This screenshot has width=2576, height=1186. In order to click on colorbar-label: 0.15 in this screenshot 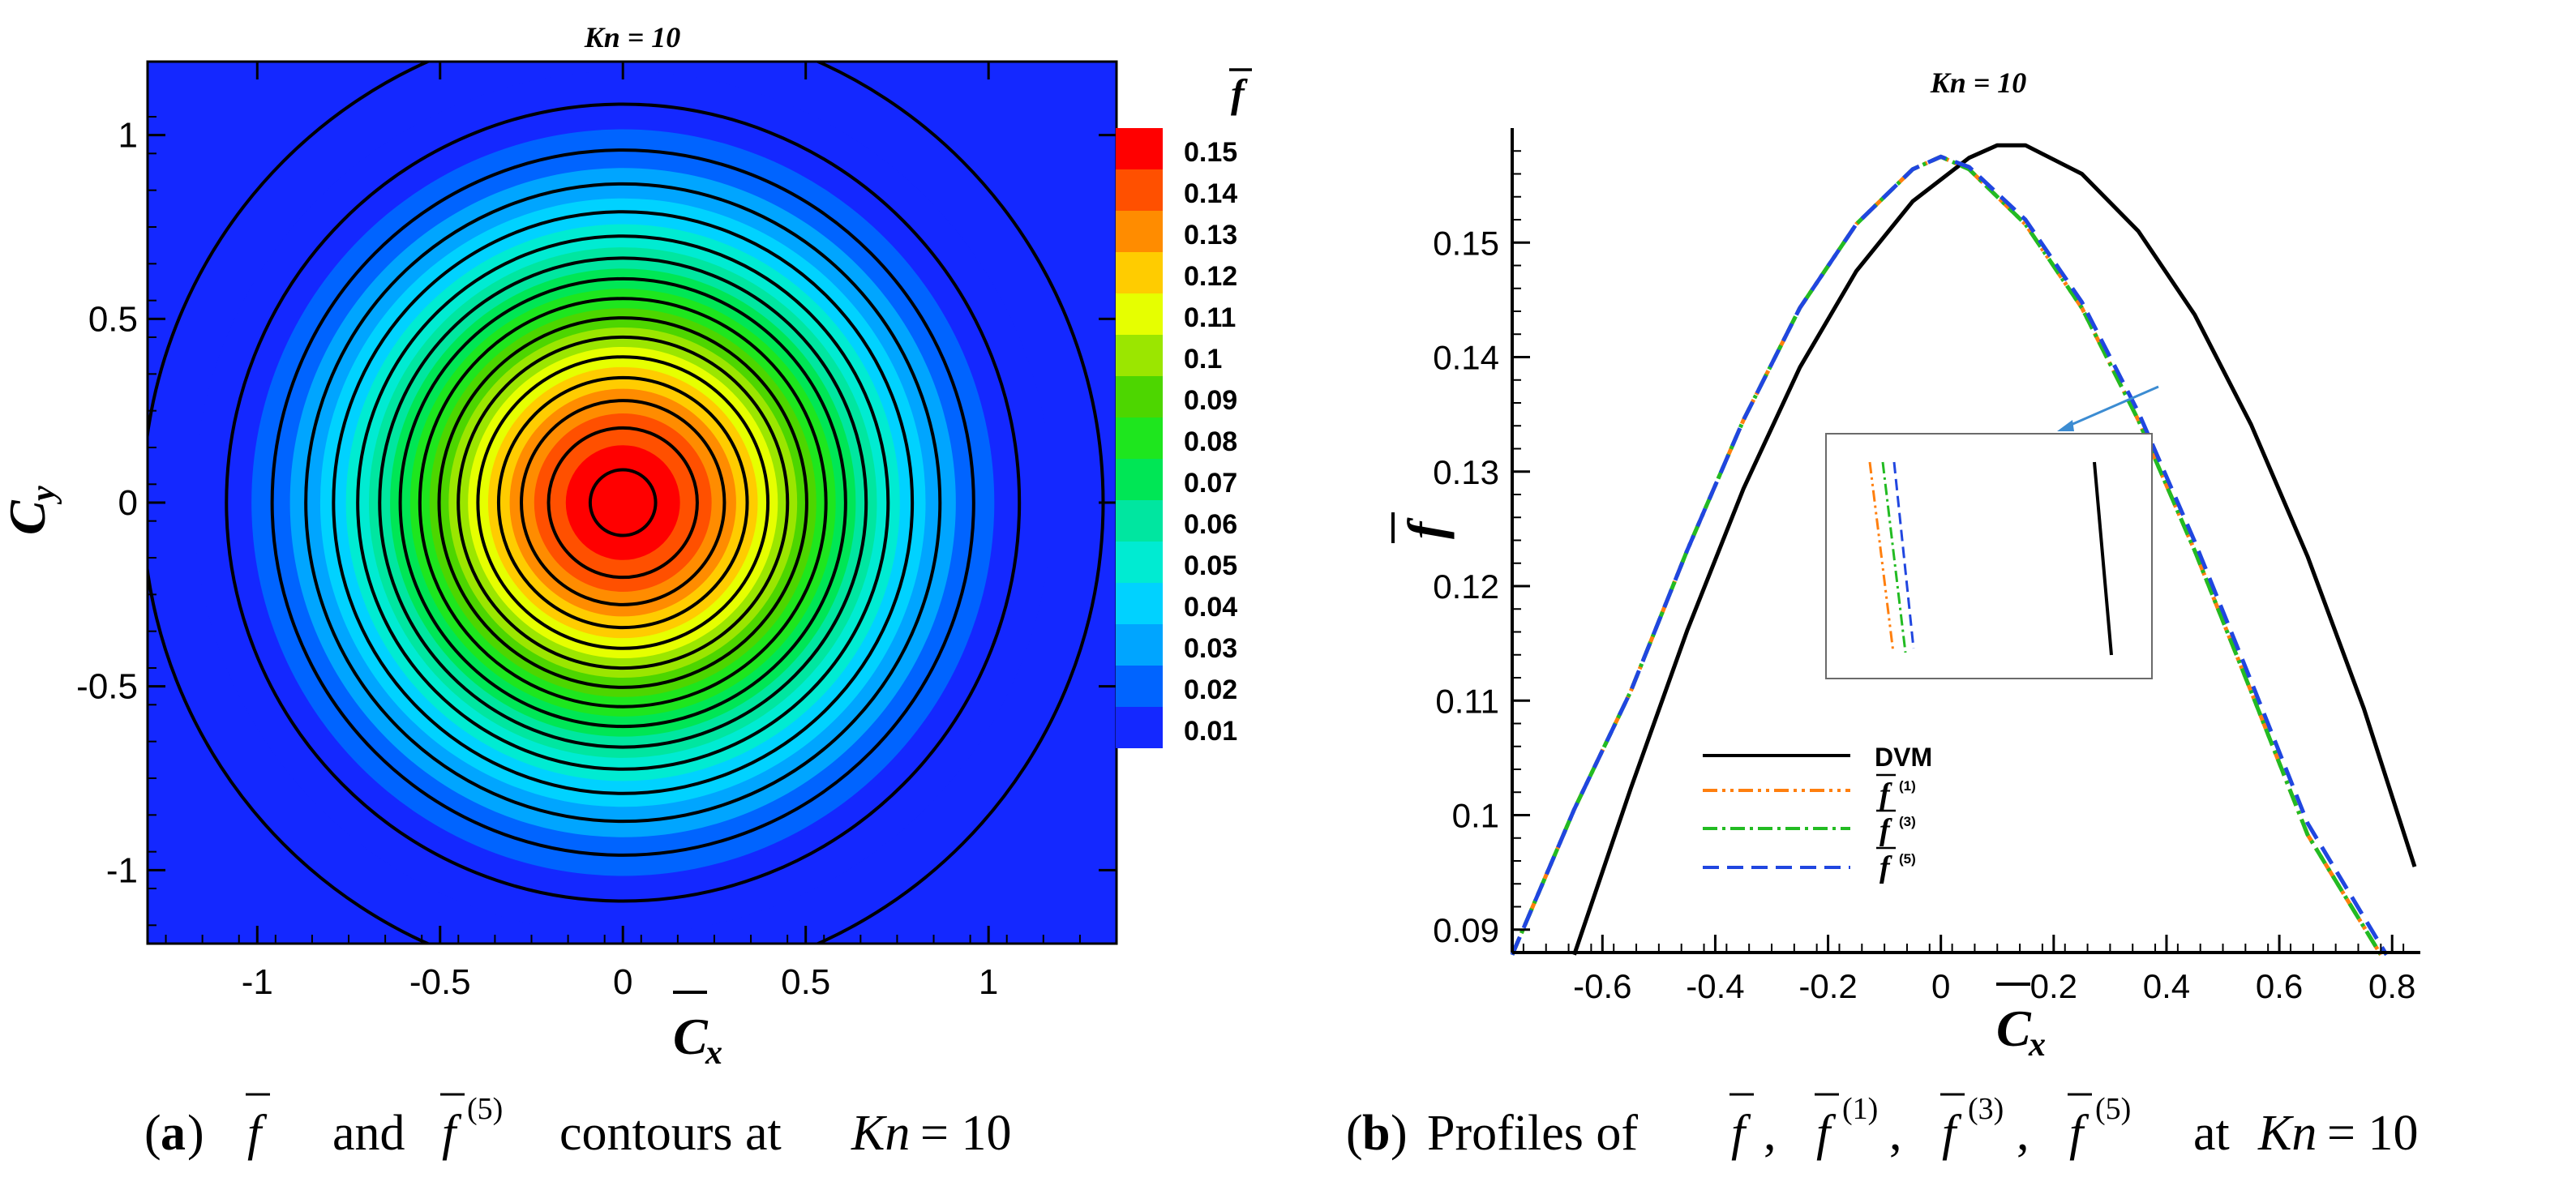, I will do `click(1210, 152)`.